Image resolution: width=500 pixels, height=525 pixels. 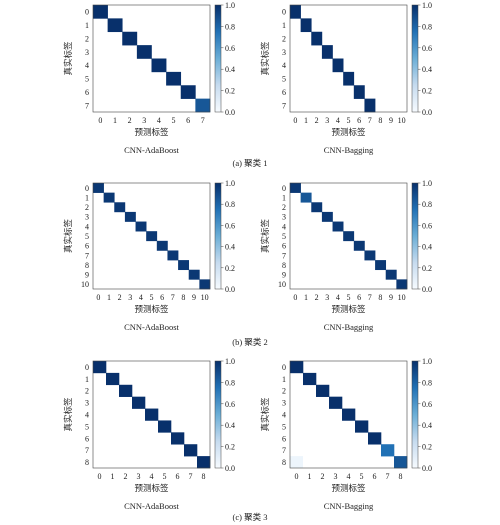 I want to click on colorbar-tick-label: 1.0, so click(x=230, y=5).